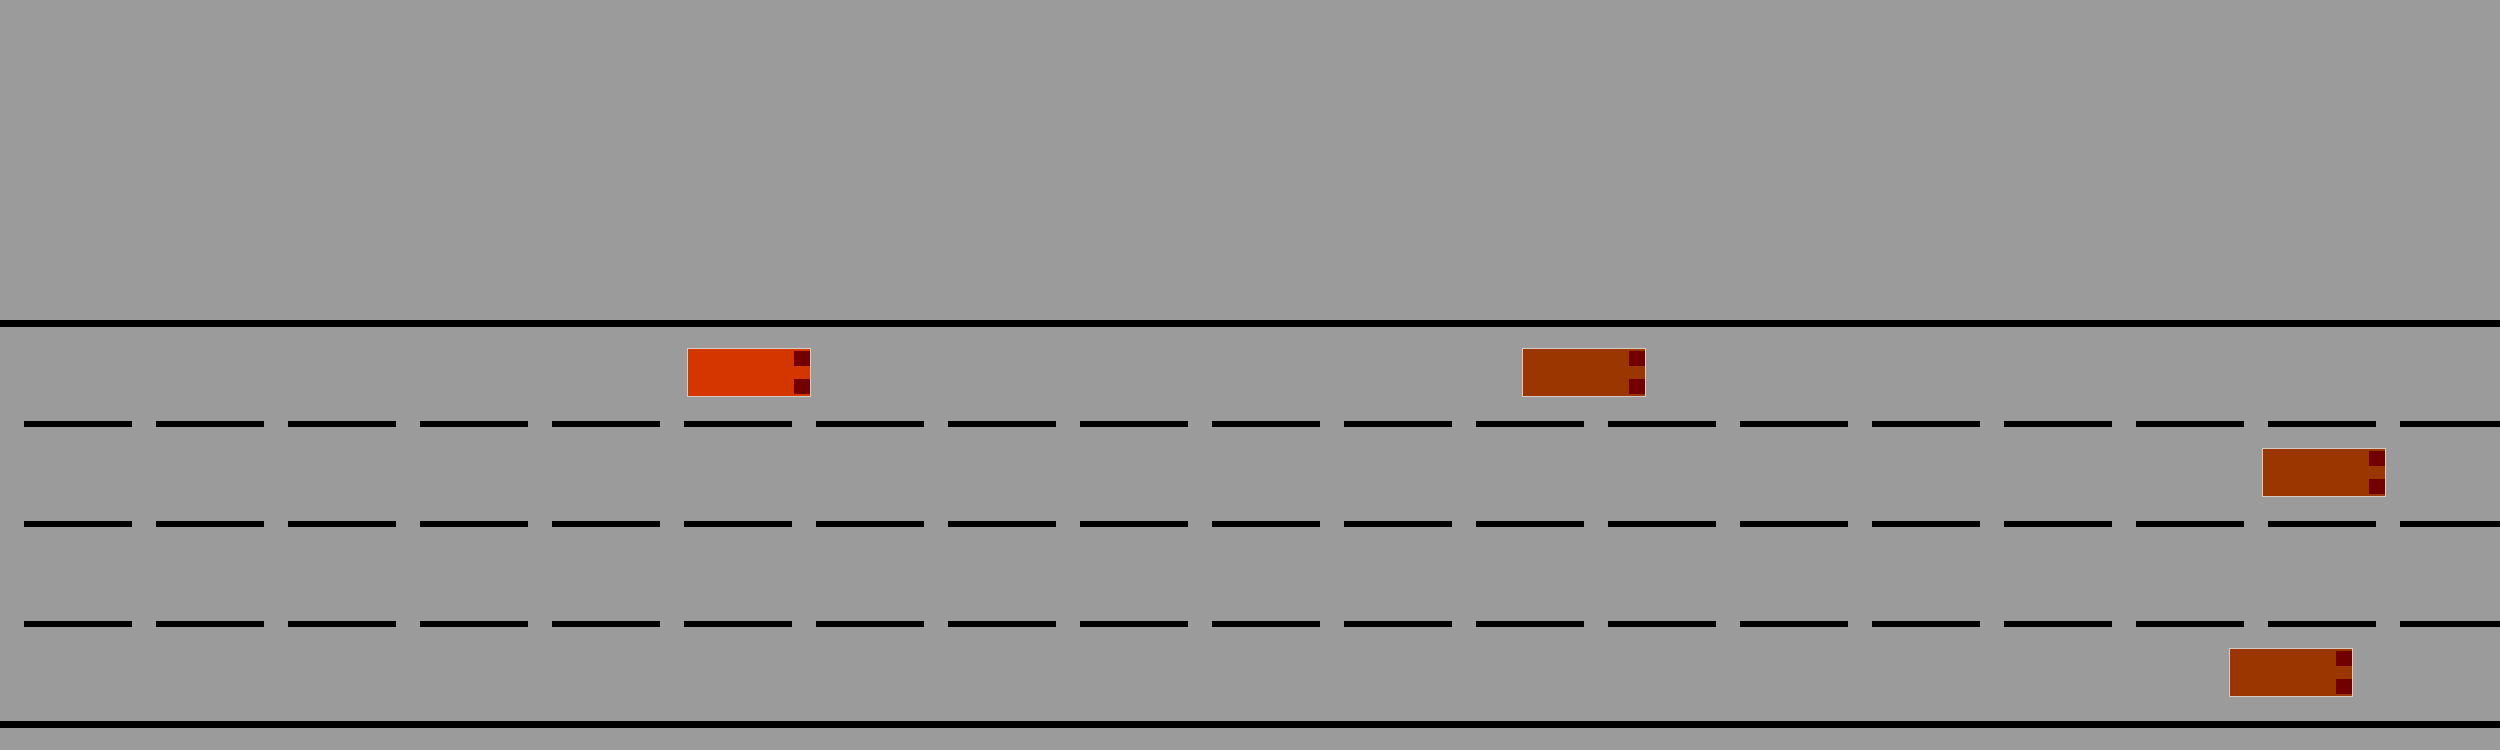 The width and height of the screenshot is (2500, 750). I want to click on road-bottom-edge, so click(1250, 724).